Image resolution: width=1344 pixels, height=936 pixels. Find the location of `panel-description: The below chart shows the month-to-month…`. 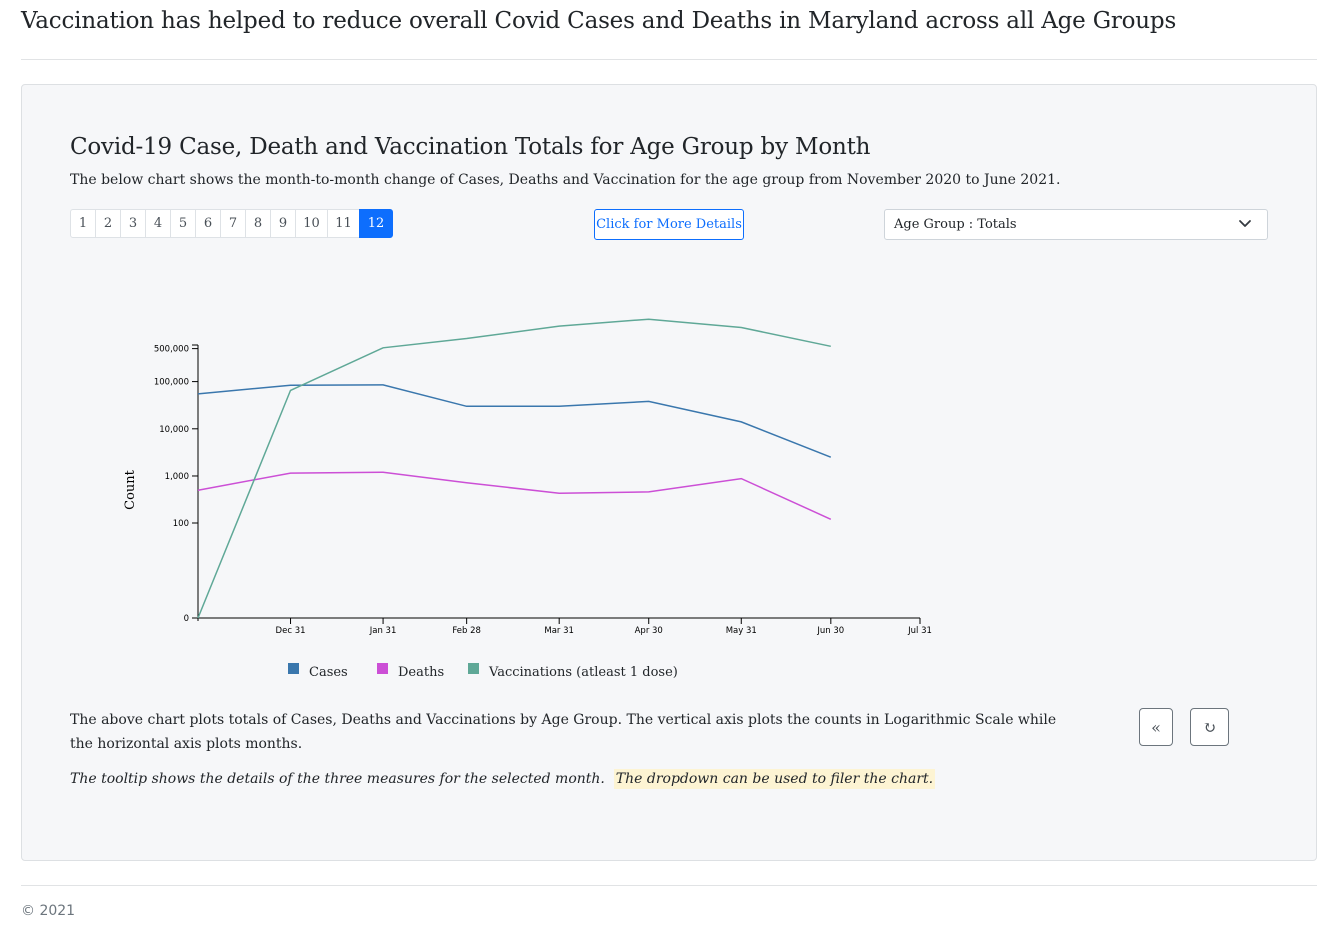

panel-description: The below chart shows the month-to-month… is located at coordinates (565, 180).